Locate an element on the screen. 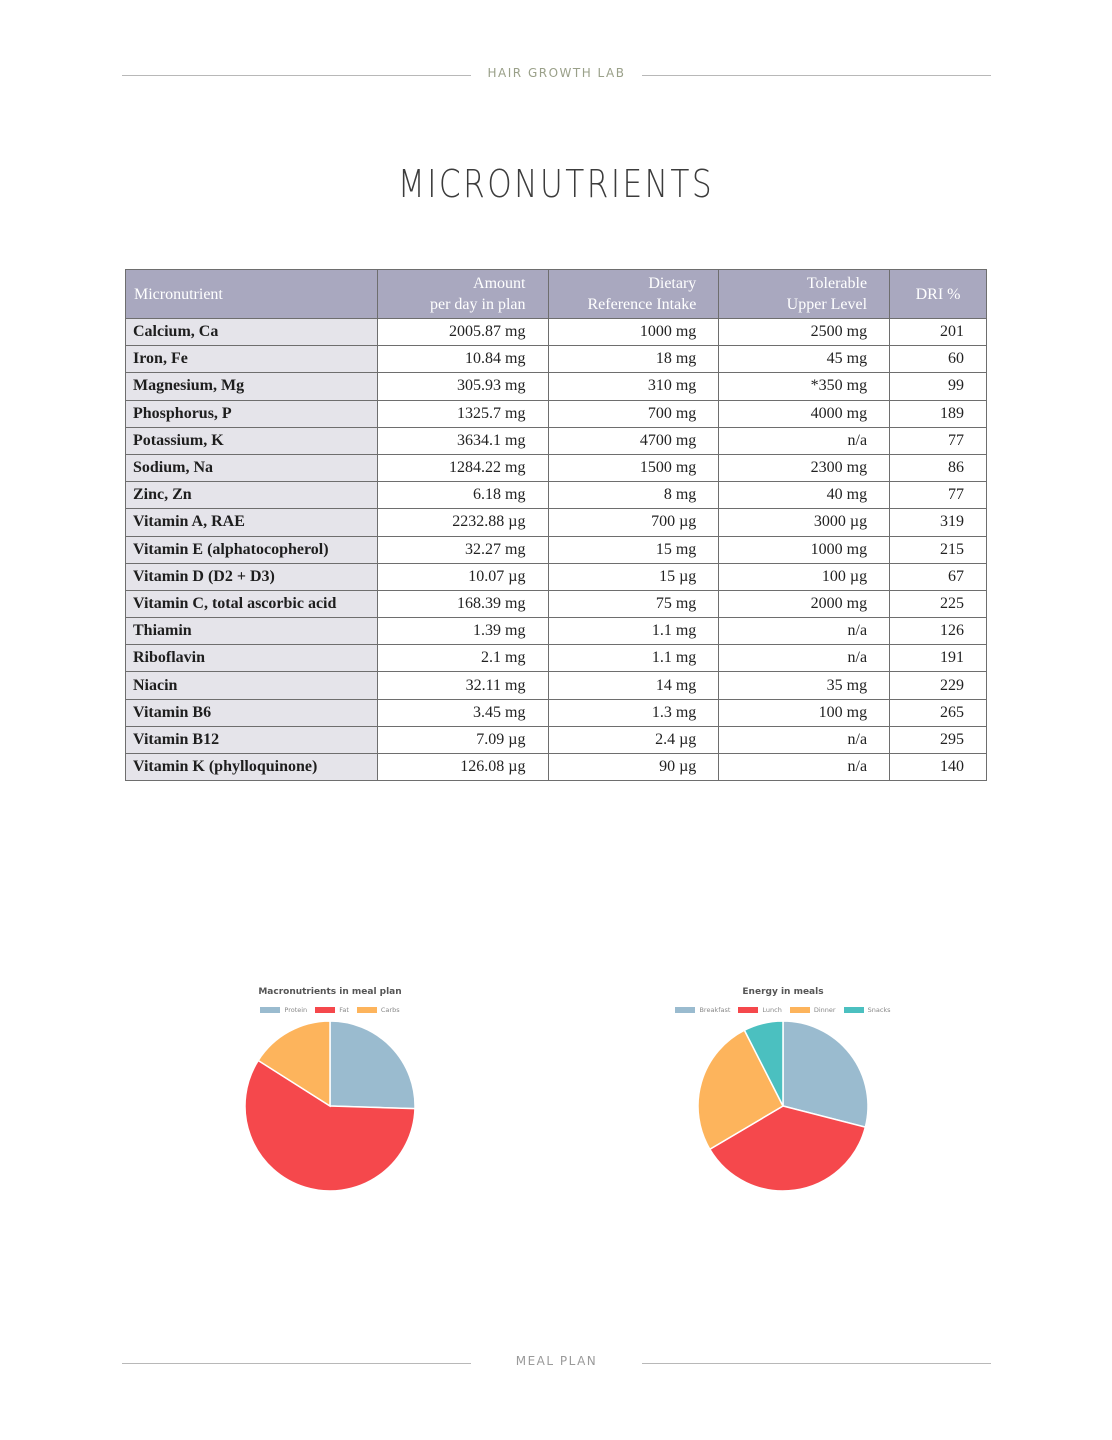 This screenshot has height=1440, width=1112. cell-name: Calcium, Ca is located at coordinates (251, 332).